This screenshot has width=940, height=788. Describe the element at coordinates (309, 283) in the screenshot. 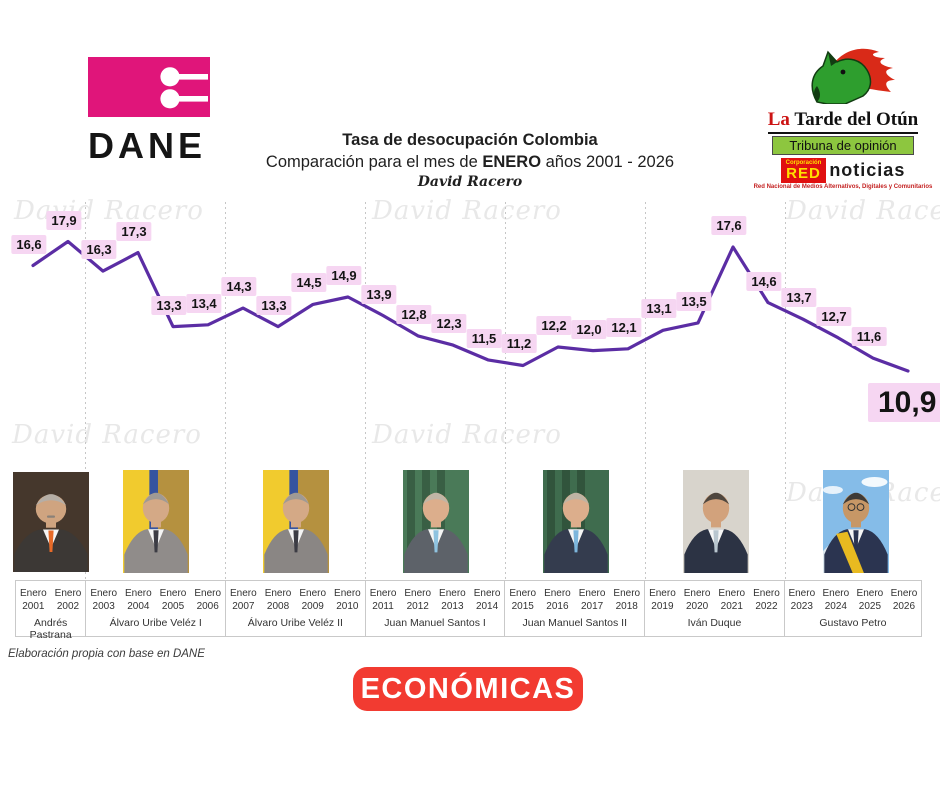

I see `data-label: 14,5` at that location.